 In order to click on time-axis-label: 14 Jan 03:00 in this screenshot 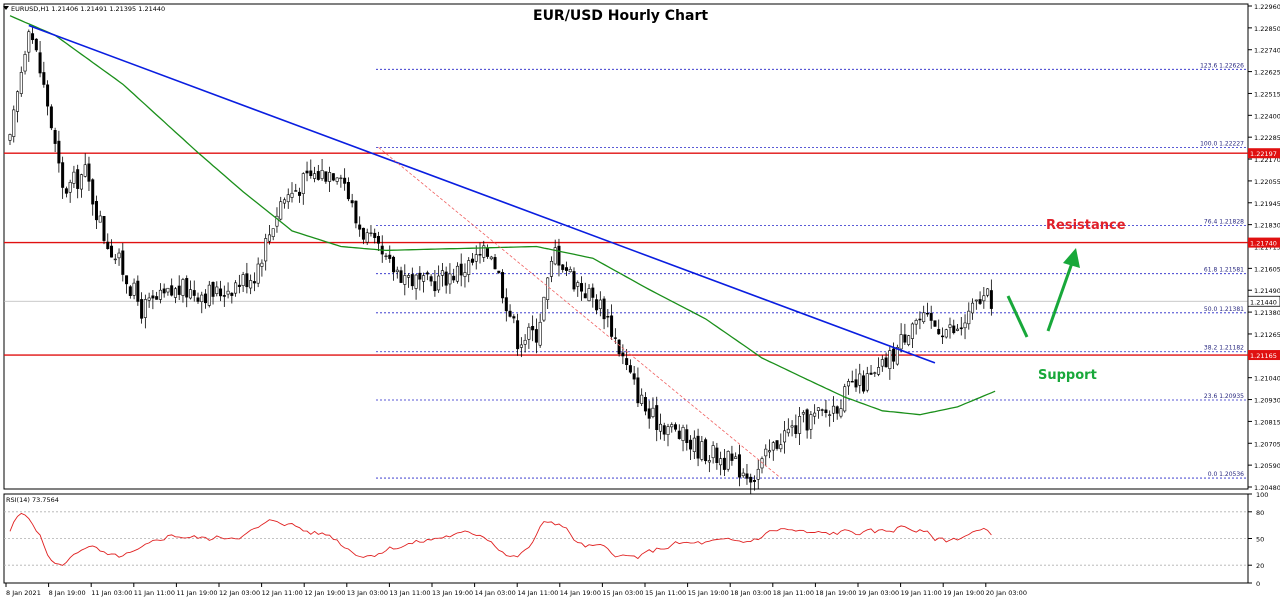, I will do `click(495, 593)`.